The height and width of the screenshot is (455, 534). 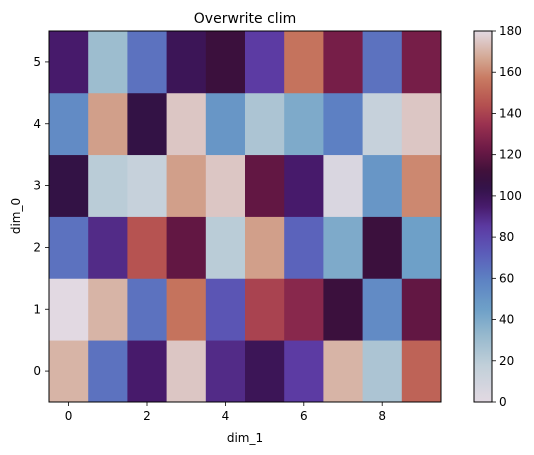 I want to click on y-axis-label: dim_0, so click(x=16, y=216).